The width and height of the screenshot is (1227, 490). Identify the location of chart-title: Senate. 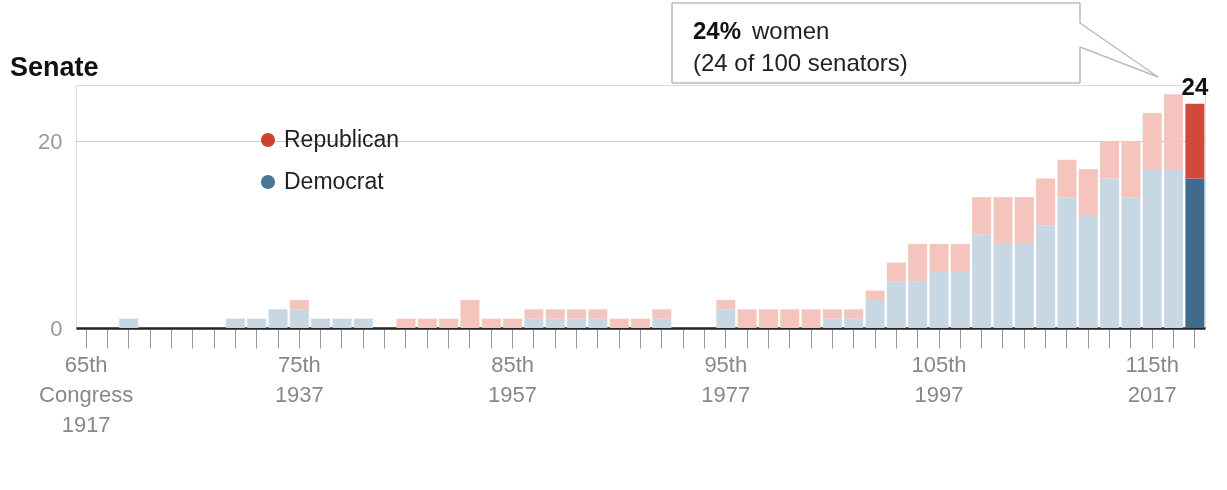
(54, 67).